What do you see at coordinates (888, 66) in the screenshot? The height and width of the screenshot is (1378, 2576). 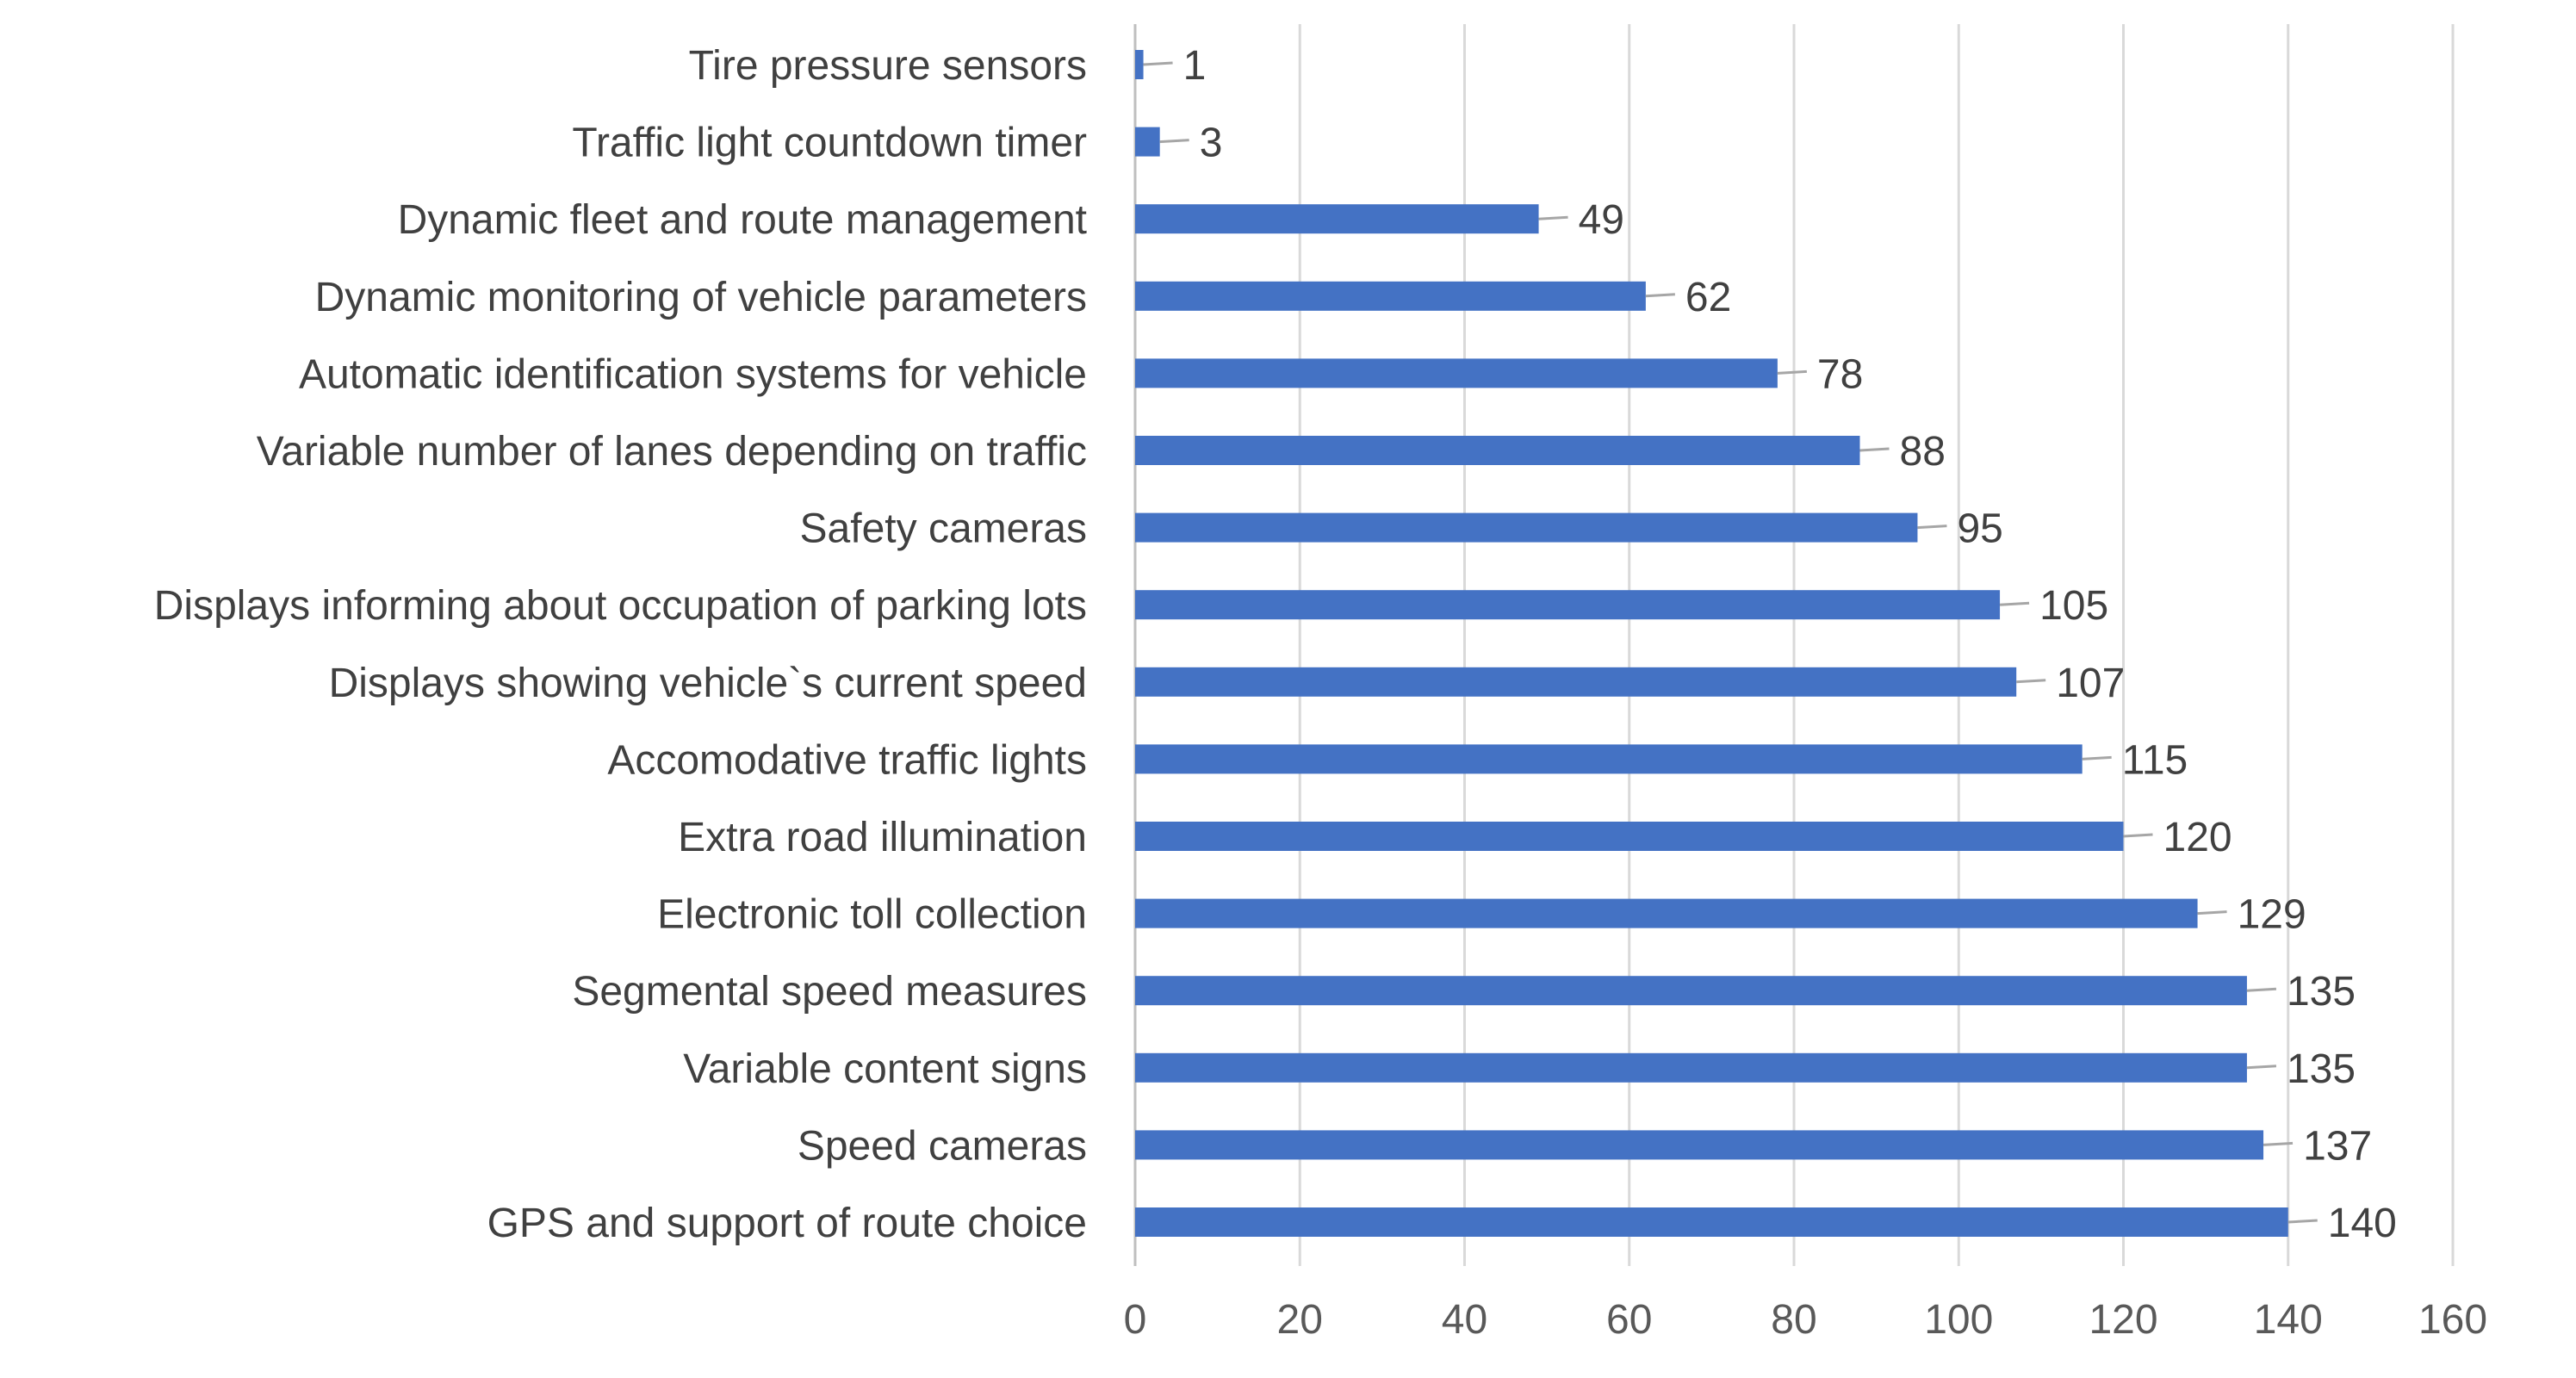 I see `category-label: Tire pressure sensors` at bounding box center [888, 66].